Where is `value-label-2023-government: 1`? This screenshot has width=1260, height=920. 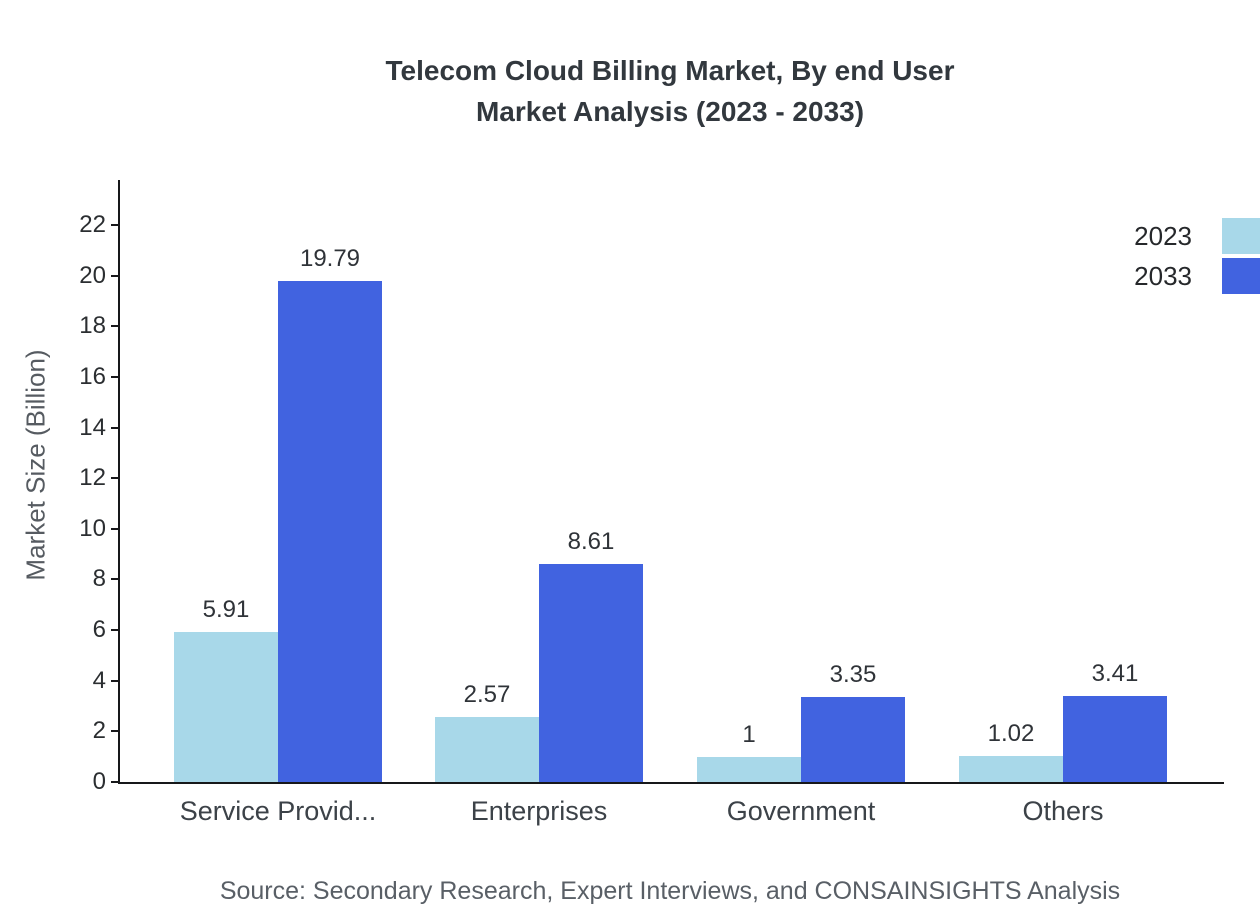
value-label-2023-government: 1 is located at coordinates (749, 734).